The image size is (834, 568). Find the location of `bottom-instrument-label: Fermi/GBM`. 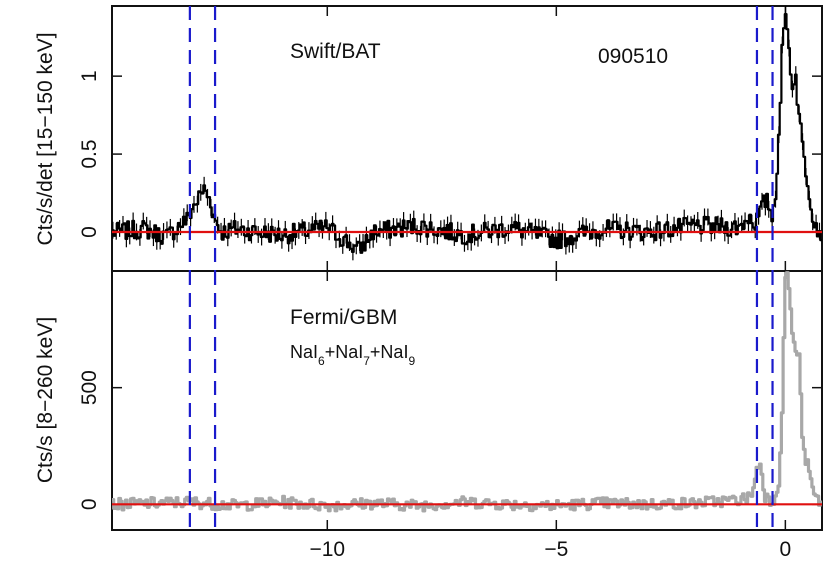

bottom-instrument-label: Fermi/GBM is located at coordinates (343, 317).